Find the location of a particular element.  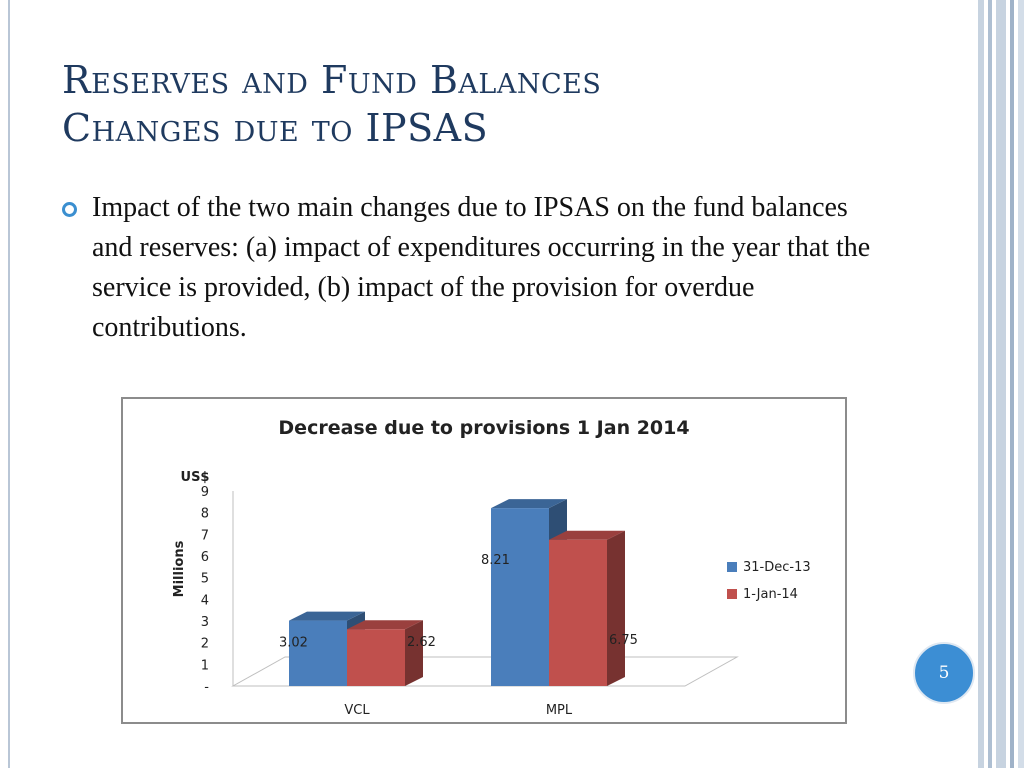

y-unit-label: US$ is located at coordinates (195, 477).